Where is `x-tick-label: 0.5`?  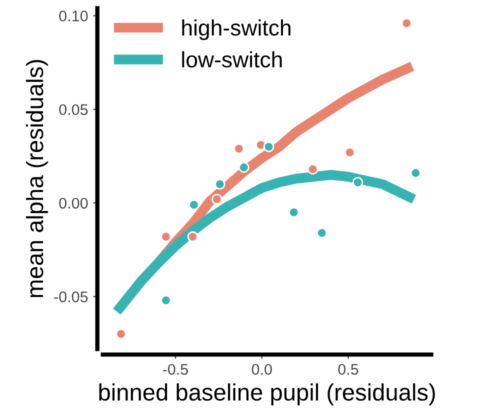
x-tick-label: 0.5 is located at coordinates (348, 369).